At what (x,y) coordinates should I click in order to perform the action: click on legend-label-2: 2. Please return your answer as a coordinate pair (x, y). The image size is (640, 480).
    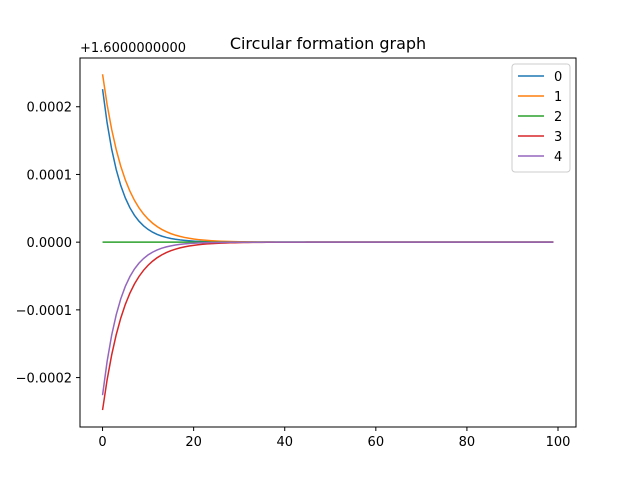
    Looking at the image, I should click on (558, 117).